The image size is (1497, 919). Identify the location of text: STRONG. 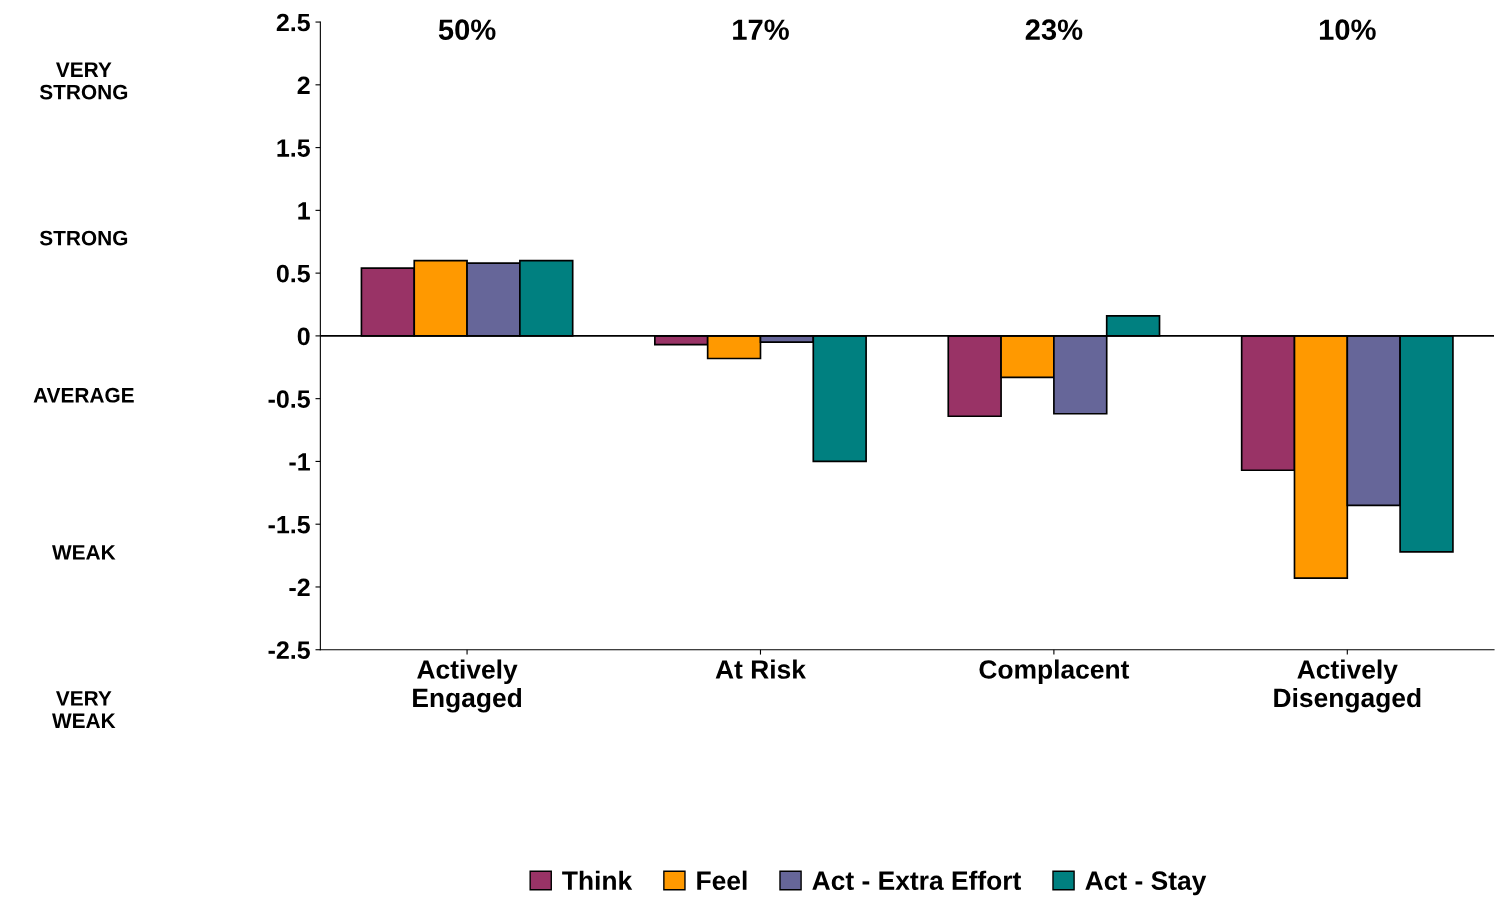
(83, 238).